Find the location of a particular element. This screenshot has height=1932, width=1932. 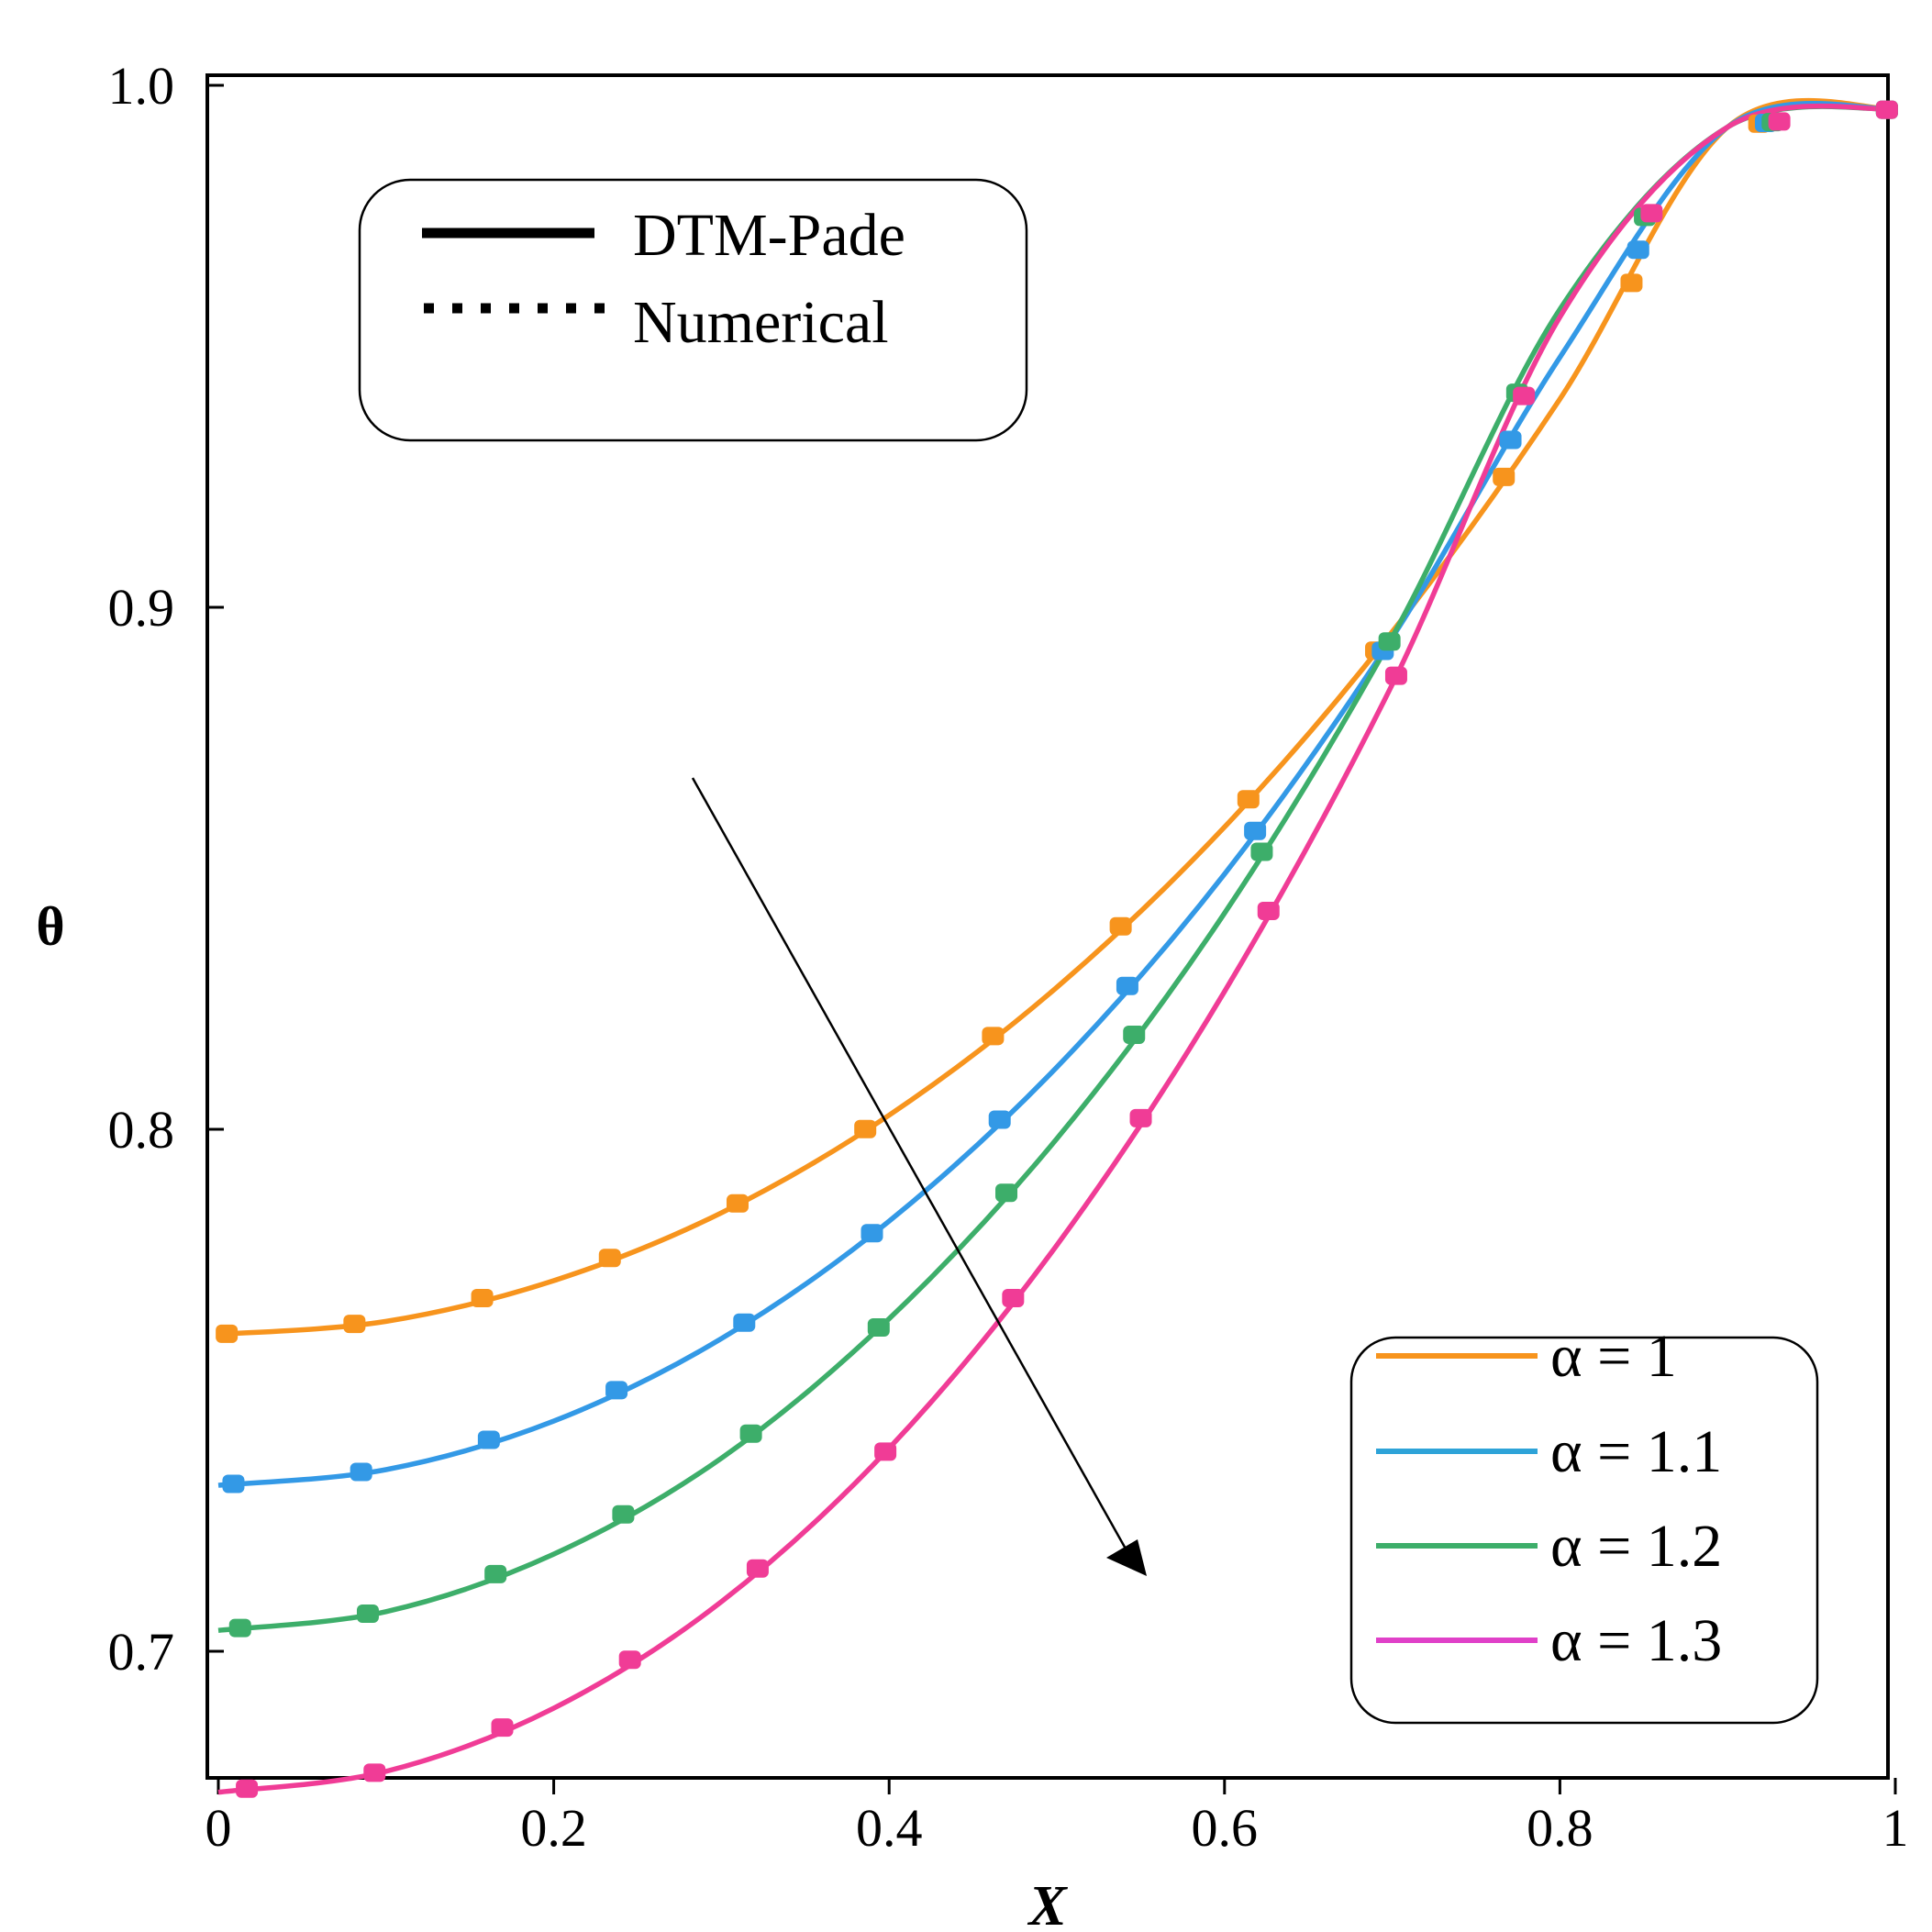

legend-label: α = 1.3 is located at coordinates (1636, 1640).